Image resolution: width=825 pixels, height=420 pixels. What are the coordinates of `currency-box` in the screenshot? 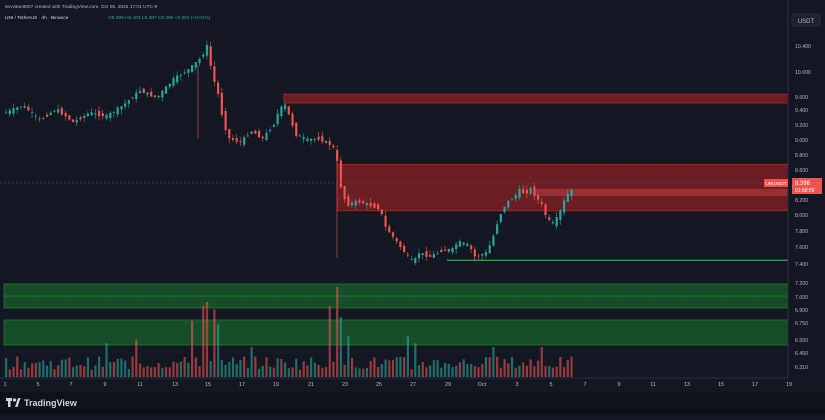 It's located at (806, 20).